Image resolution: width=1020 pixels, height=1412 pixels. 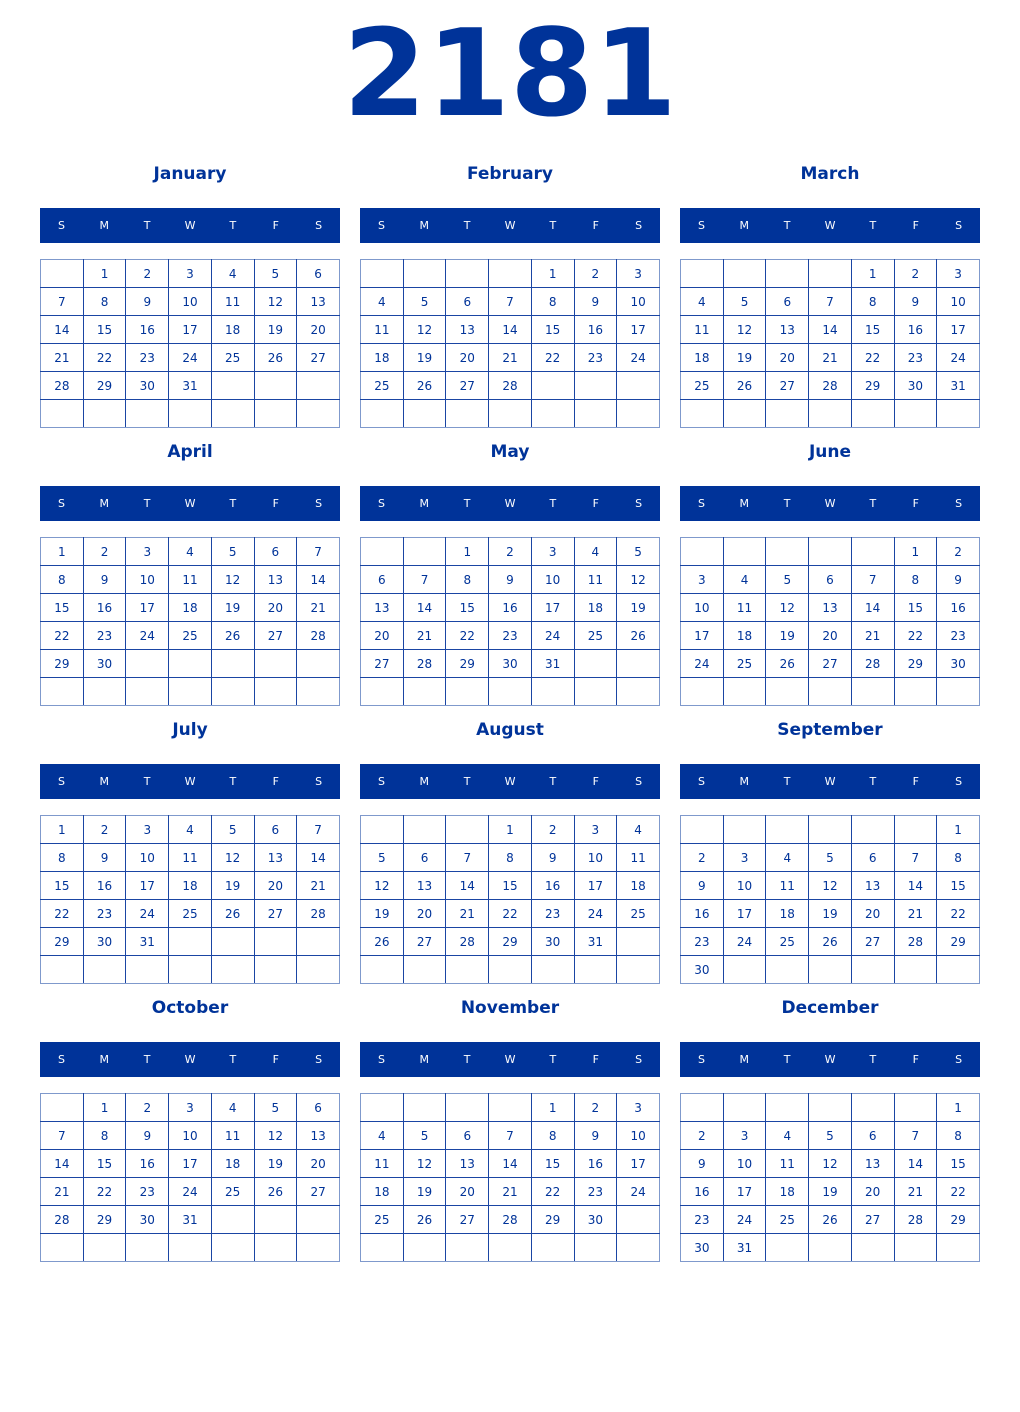 What do you see at coordinates (744, 385) in the screenshot?
I see `day-cell: 26` at bounding box center [744, 385].